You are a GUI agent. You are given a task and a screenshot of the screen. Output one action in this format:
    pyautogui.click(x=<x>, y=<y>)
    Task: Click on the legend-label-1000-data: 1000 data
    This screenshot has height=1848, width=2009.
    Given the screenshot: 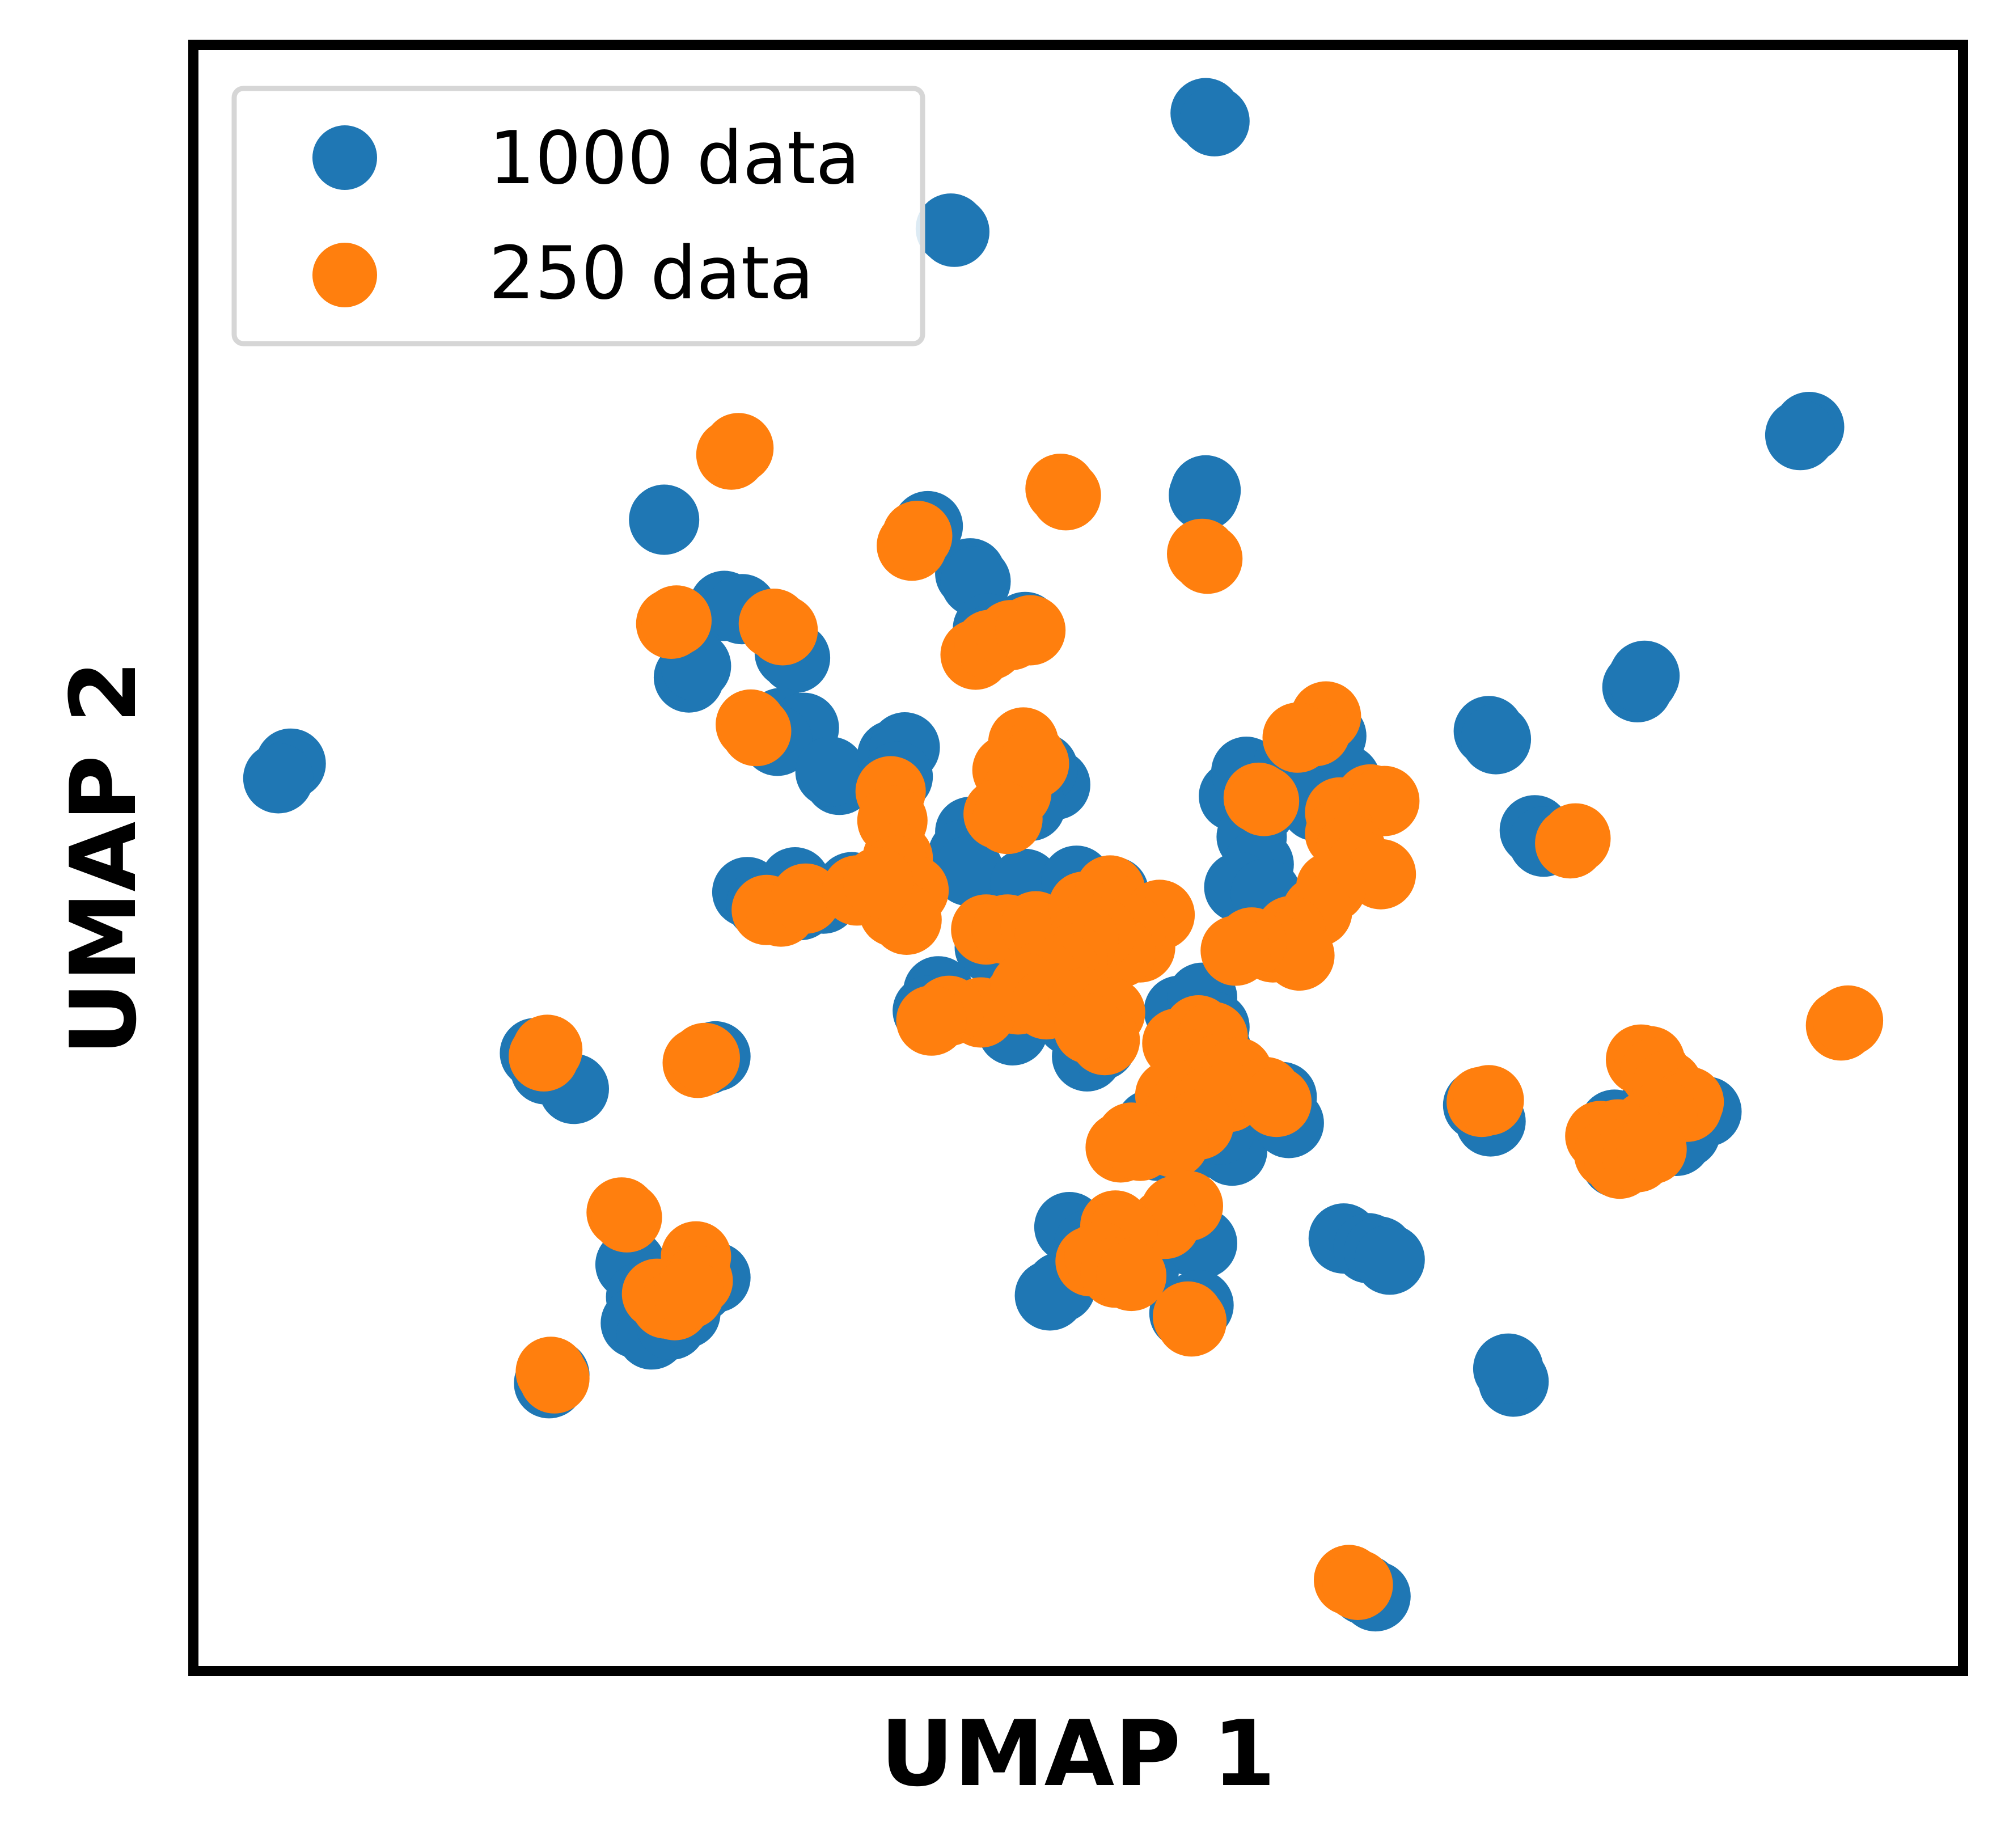 What is the action you would take?
    pyautogui.click(x=674, y=158)
    